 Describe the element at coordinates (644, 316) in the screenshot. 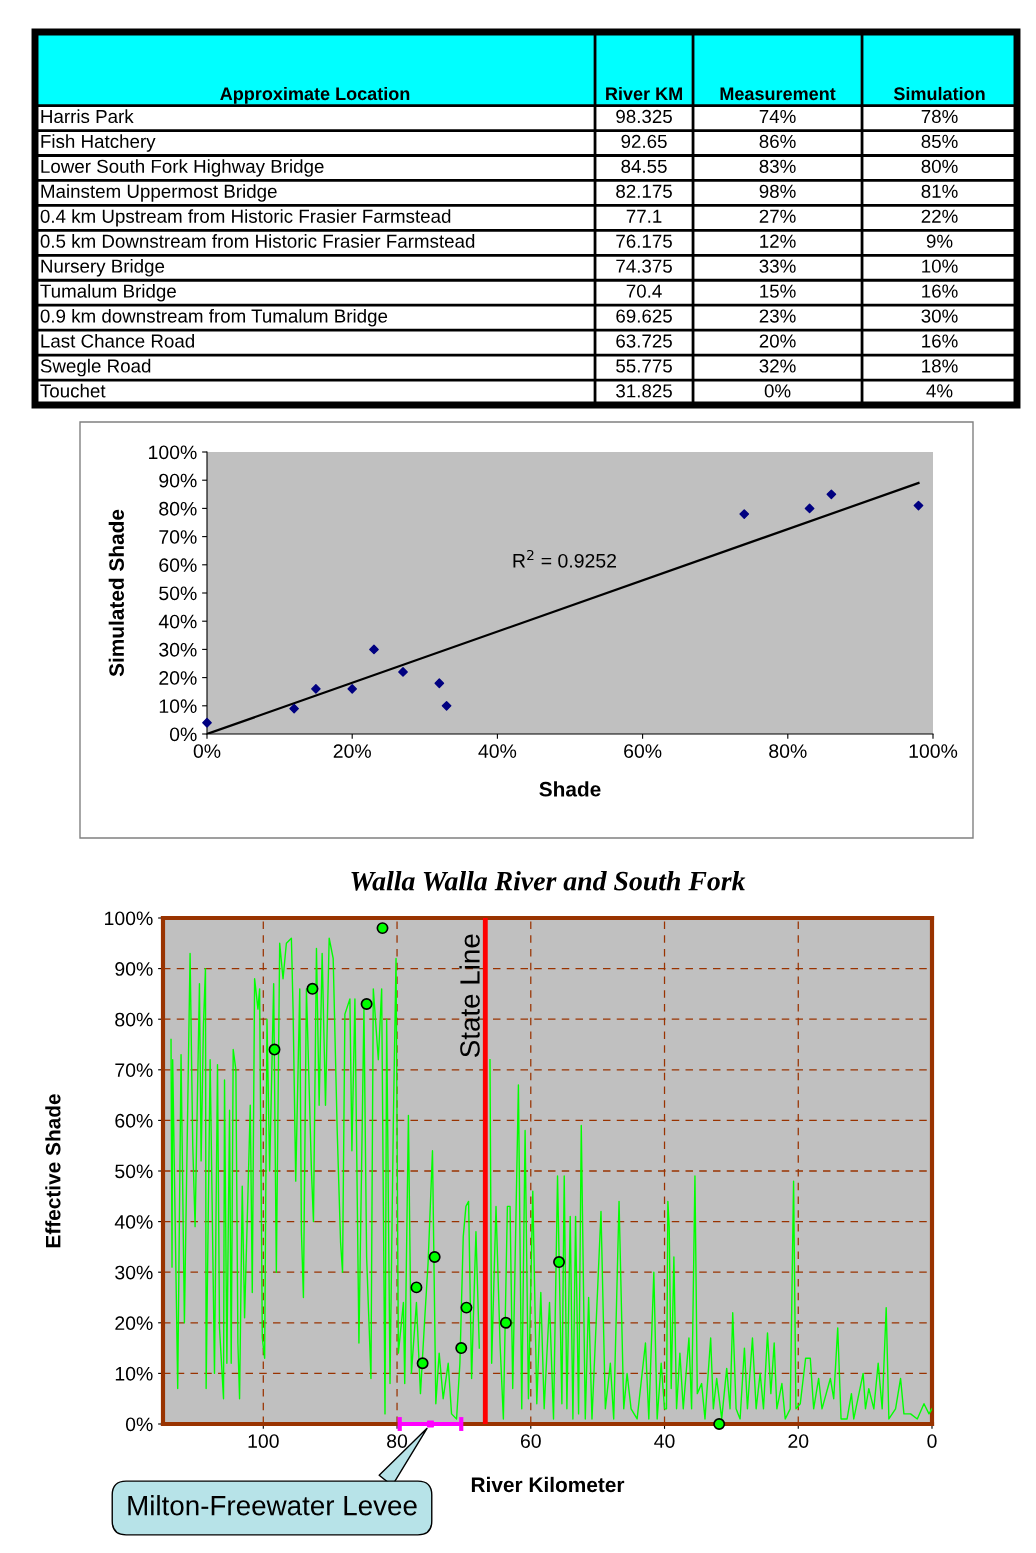

I see `text: 69.625` at that location.